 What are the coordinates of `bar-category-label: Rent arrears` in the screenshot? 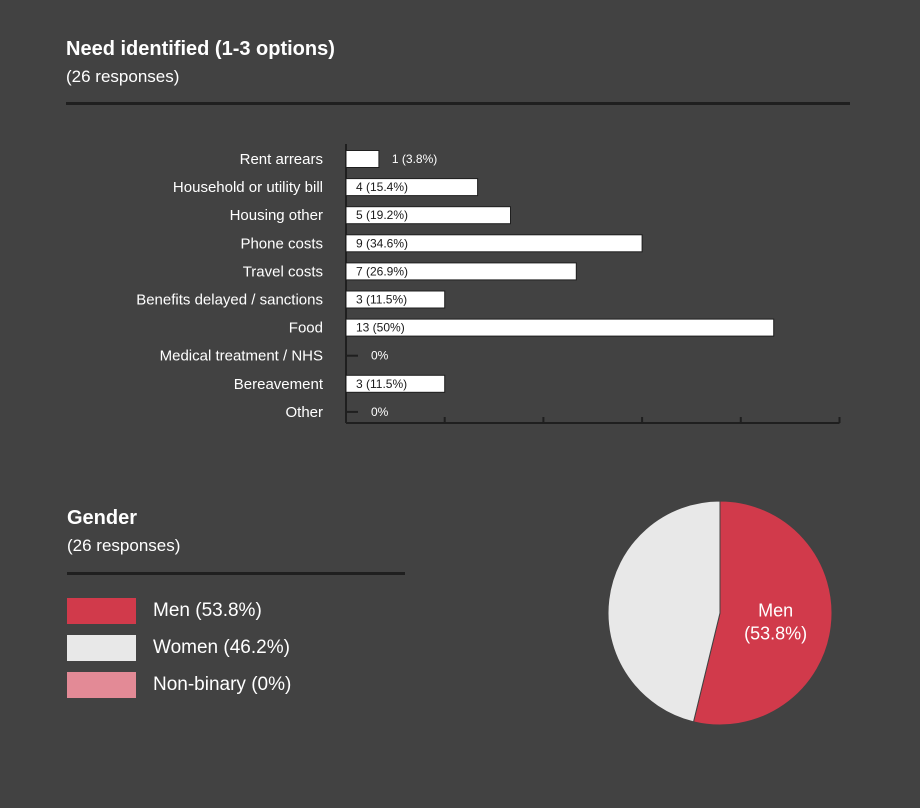 It's located at (281, 159).